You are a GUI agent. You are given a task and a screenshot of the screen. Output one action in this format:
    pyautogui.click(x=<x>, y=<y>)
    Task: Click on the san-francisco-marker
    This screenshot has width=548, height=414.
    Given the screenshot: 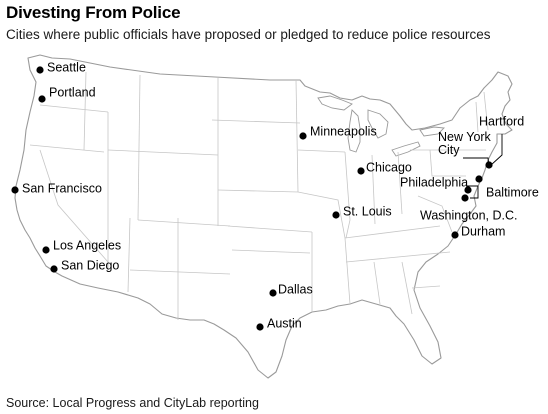 What is the action you would take?
    pyautogui.click(x=15, y=190)
    